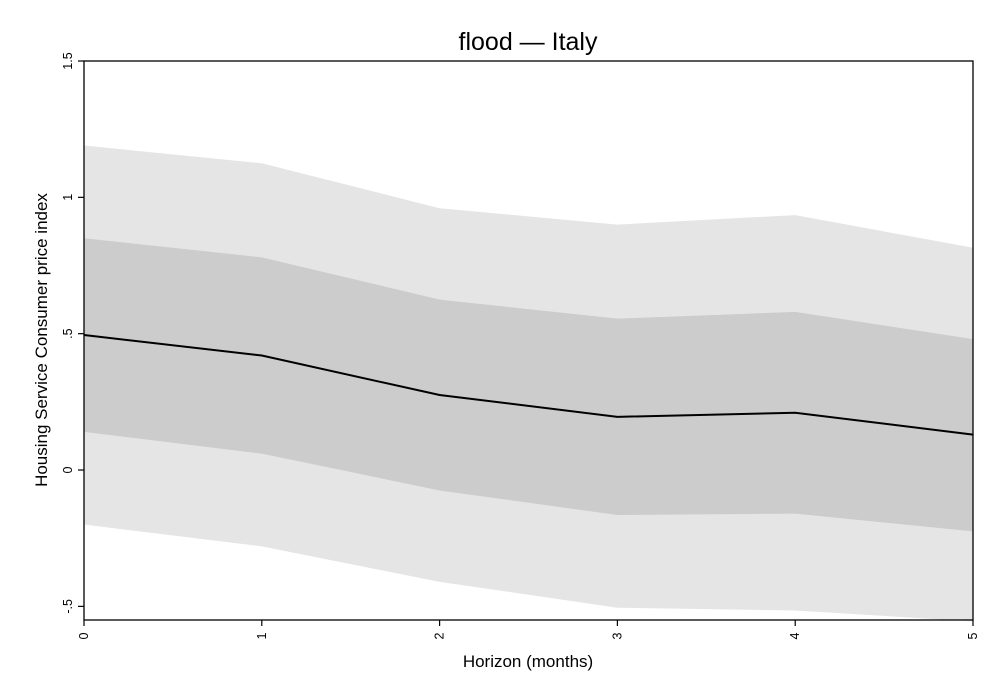  Describe the element at coordinates (440, 635) in the screenshot. I see `x-tick-label: 2` at that location.